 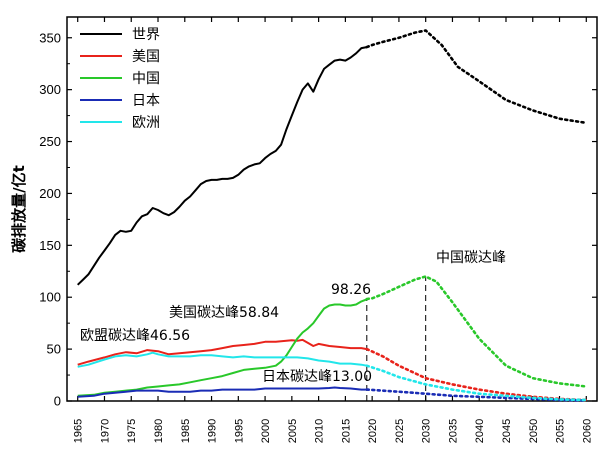 I want to click on x-tick-label: 2040, so click(x=480, y=431).